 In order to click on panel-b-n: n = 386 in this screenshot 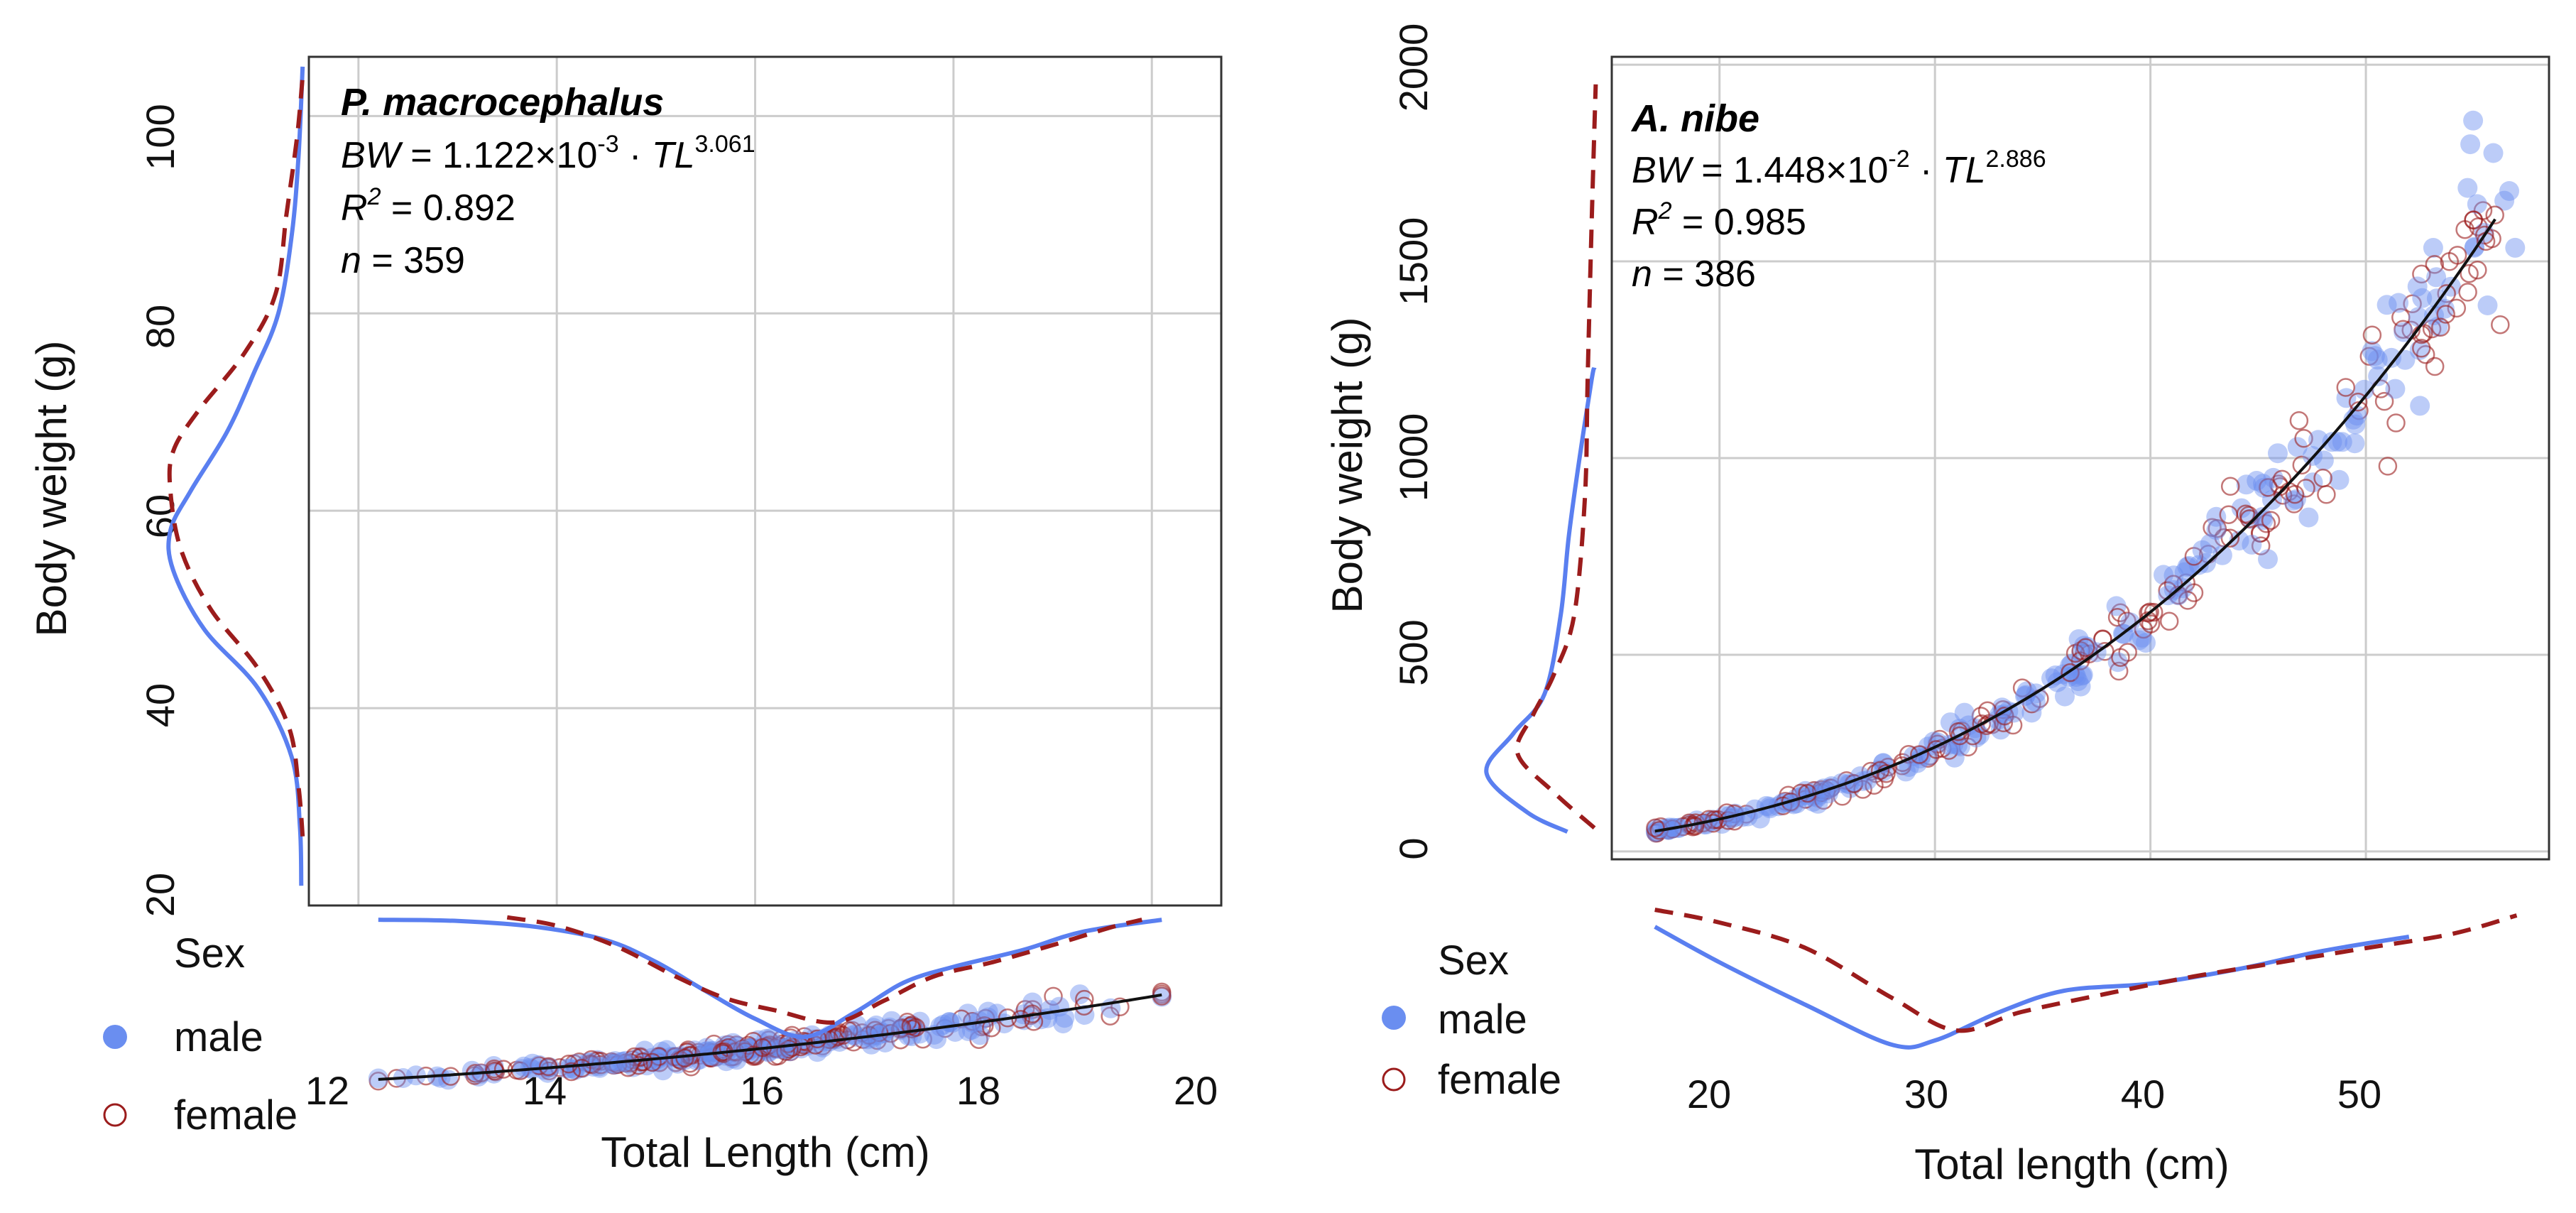, I will do `click(1694, 274)`.